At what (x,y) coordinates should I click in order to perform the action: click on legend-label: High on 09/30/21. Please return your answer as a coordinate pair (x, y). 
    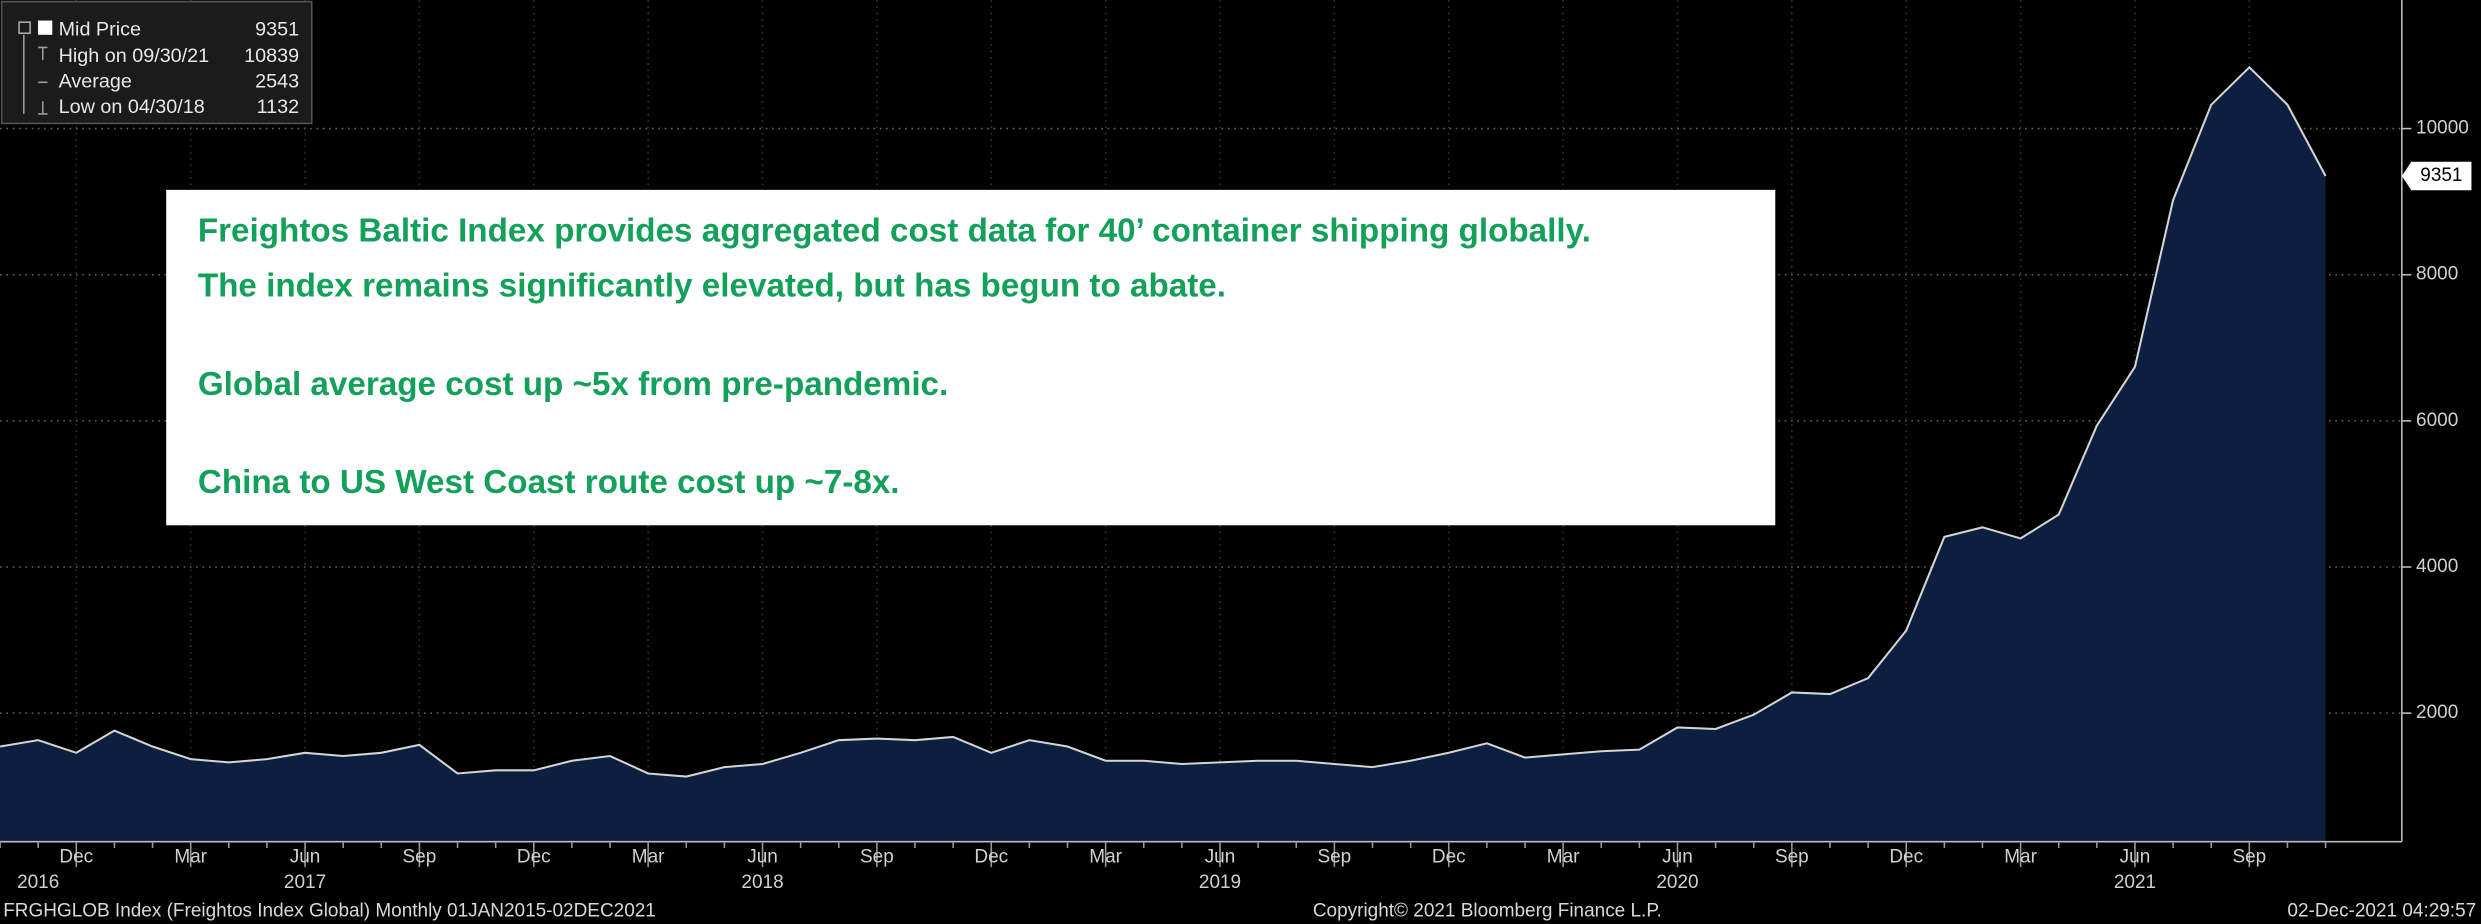
    Looking at the image, I should click on (134, 56).